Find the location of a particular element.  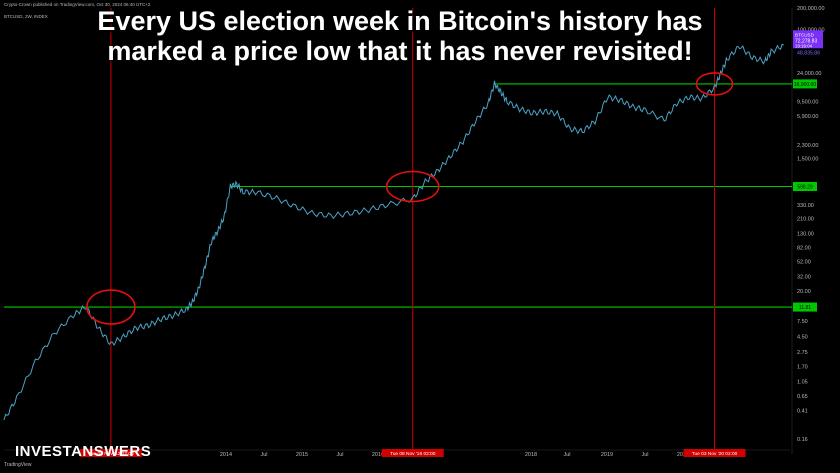

last-price-badge is located at coordinates (808, 39).